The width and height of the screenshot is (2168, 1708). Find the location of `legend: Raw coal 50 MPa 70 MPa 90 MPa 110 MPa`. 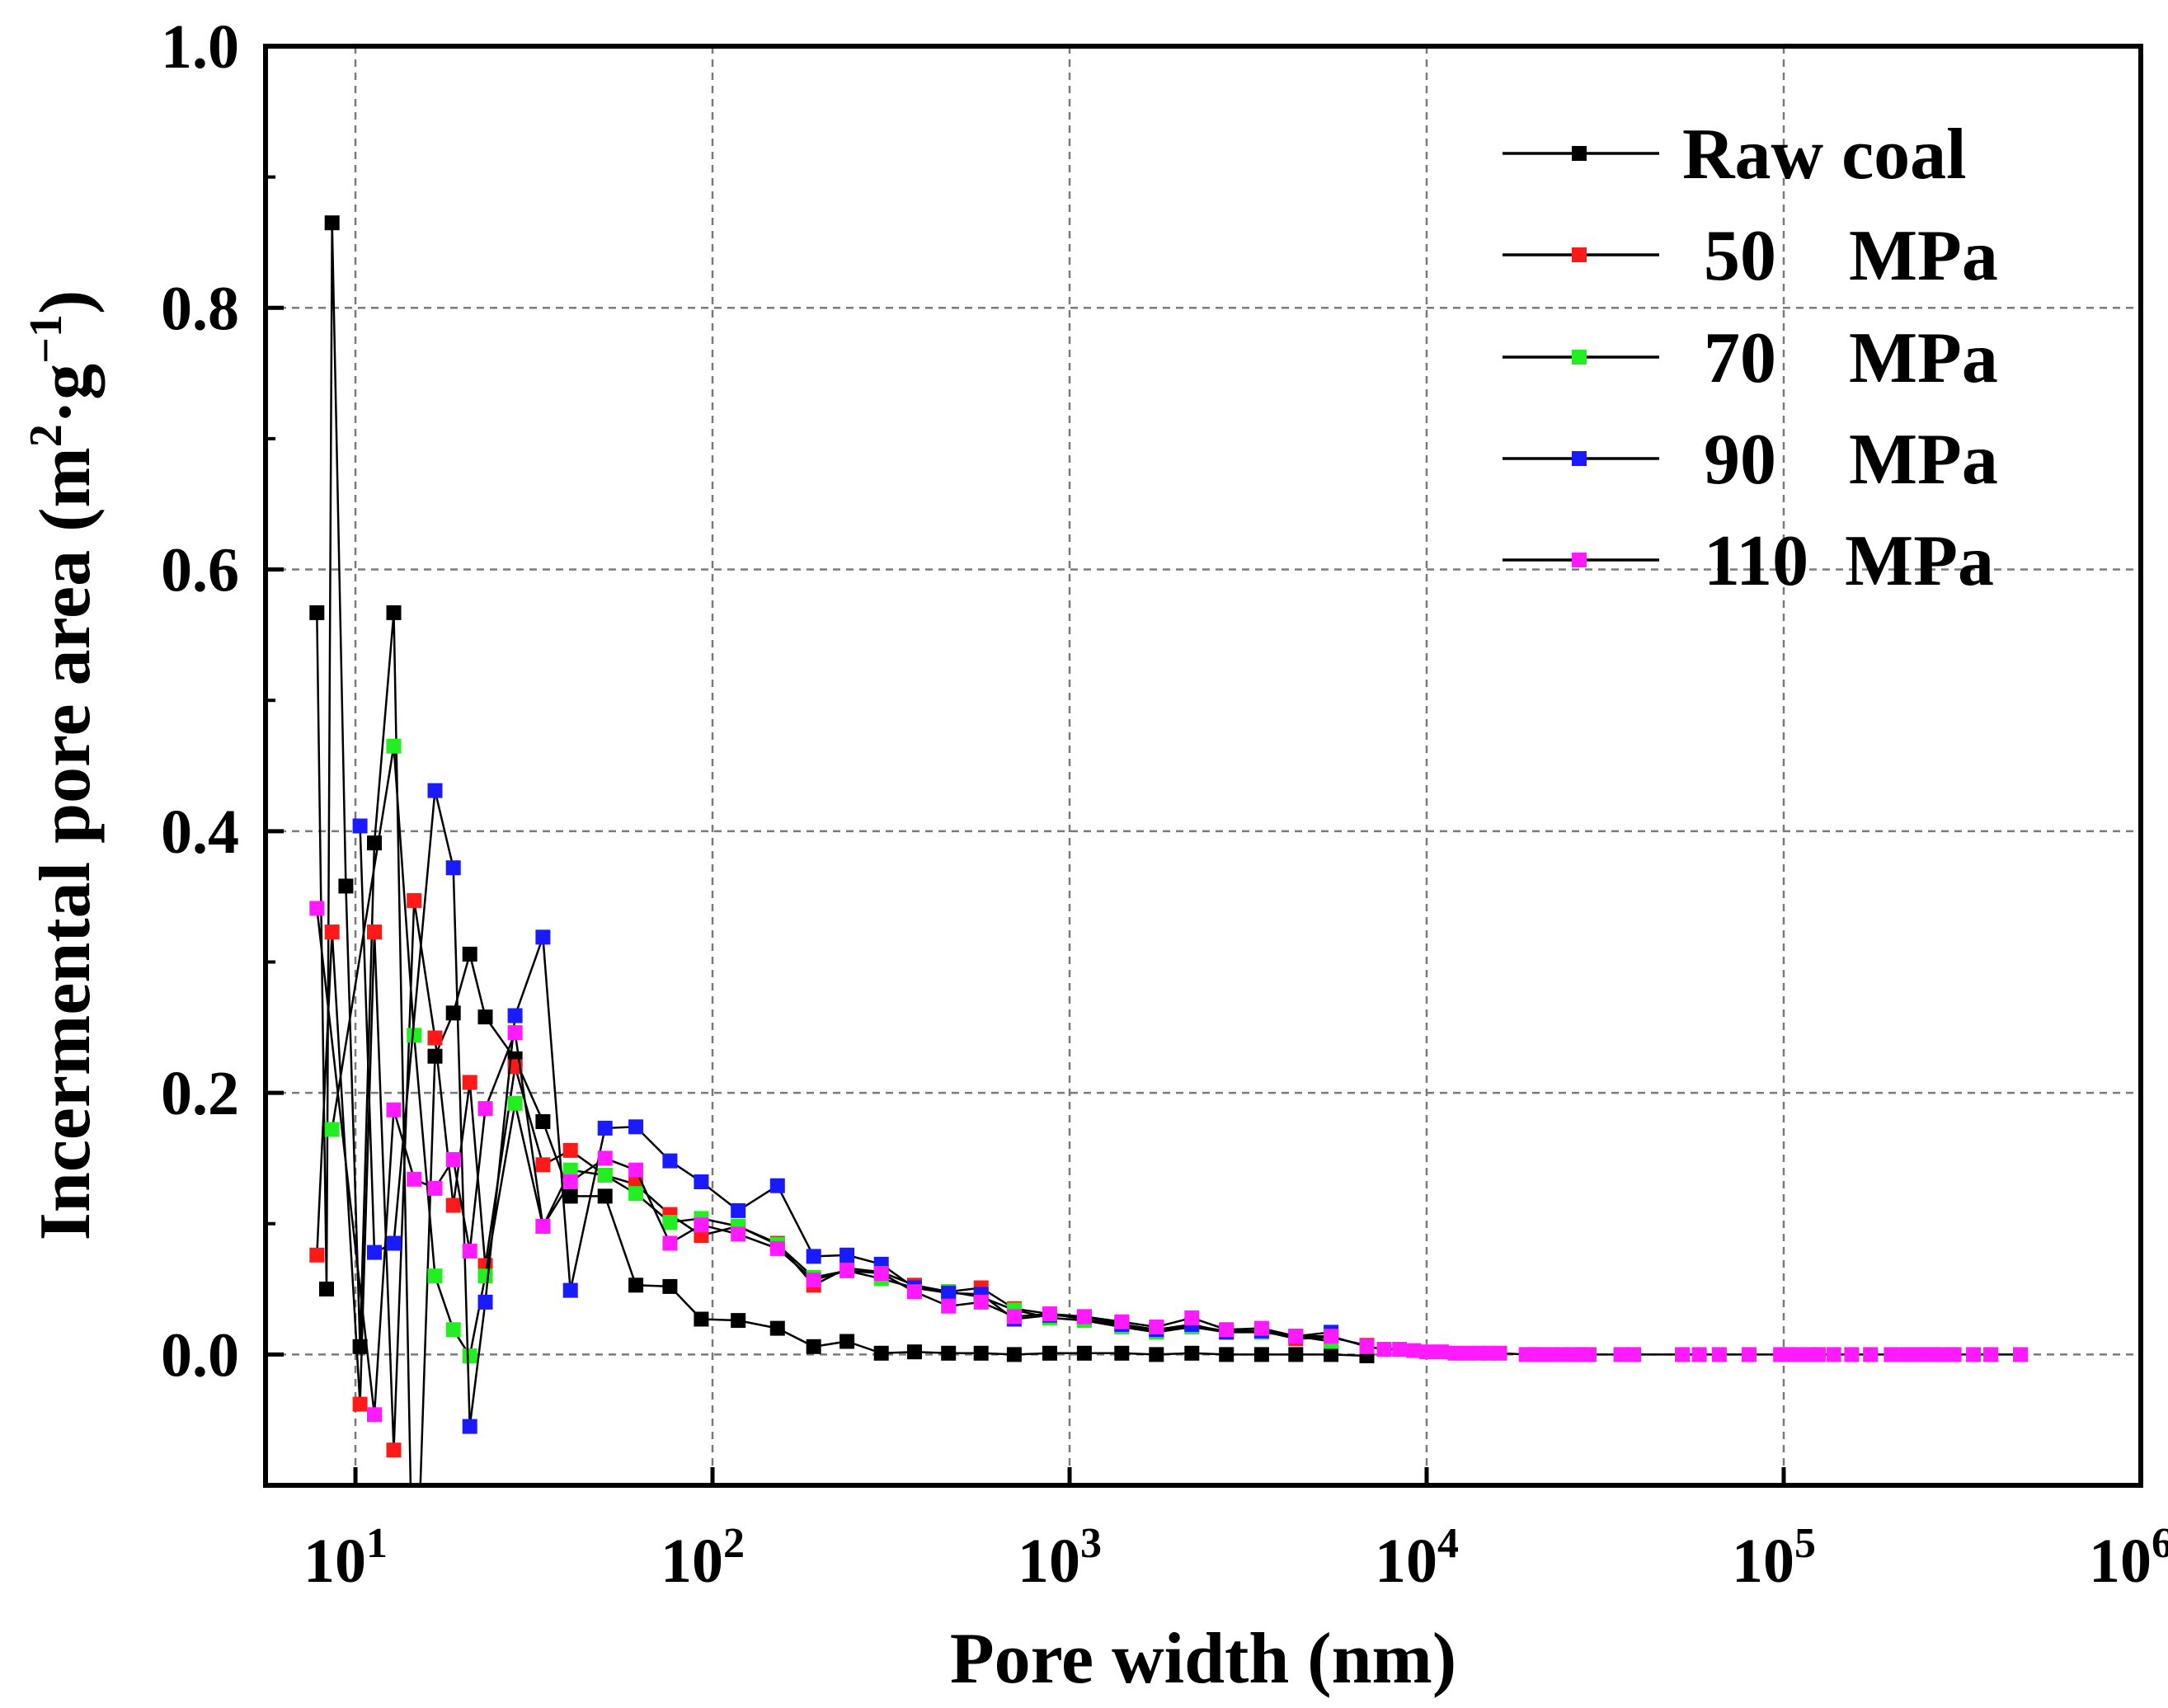

legend: Raw coal 50 MPa 70 MPa 90 MPa 110 MPa is located at coordinates (1750, 358).